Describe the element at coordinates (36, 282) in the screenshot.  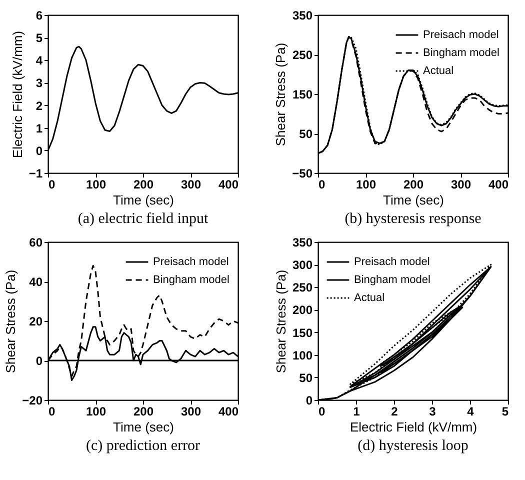
I see `y-tick-label: 40` at that location.